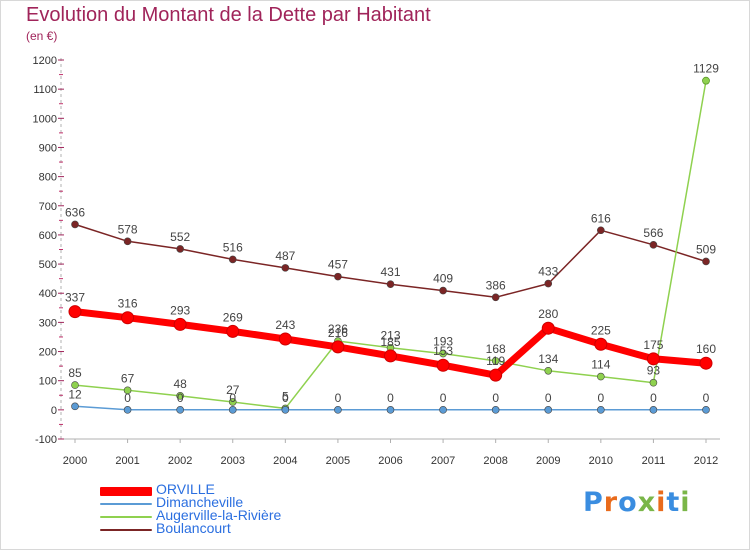 The width and height of the screenshot is (750, 550). I want to click on data-label: 175, so click(653, 345).